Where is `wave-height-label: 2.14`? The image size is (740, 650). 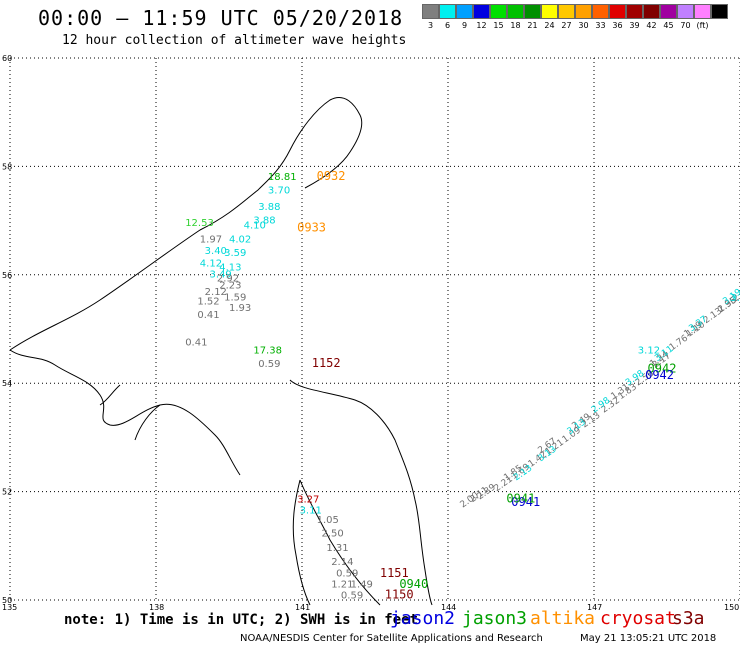 wave-height-label: 2.14 is located at coordinates (342, 562).